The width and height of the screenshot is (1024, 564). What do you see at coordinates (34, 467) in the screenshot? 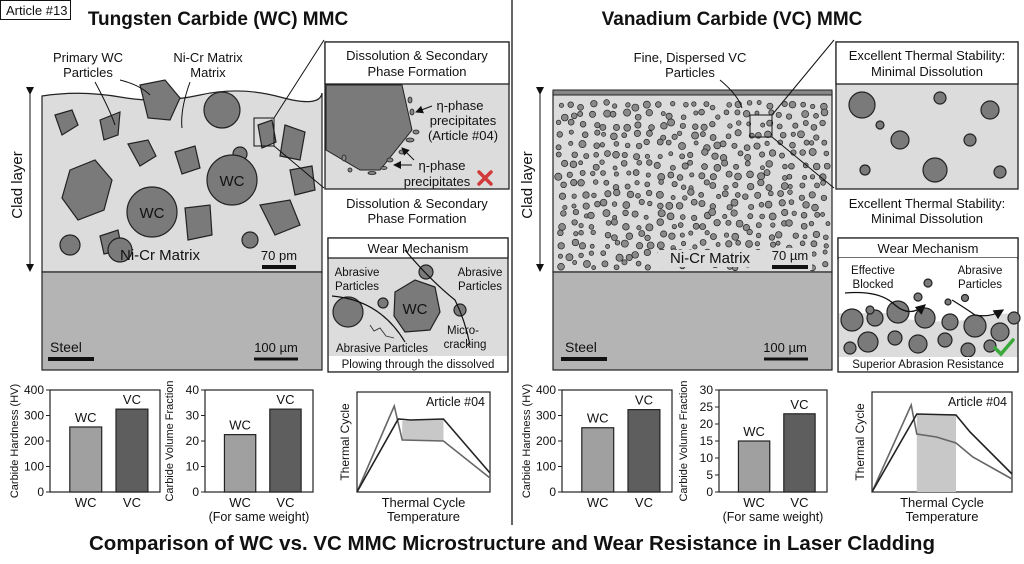
I see `y-tick-label: 100` at bounding box center [34, 467].